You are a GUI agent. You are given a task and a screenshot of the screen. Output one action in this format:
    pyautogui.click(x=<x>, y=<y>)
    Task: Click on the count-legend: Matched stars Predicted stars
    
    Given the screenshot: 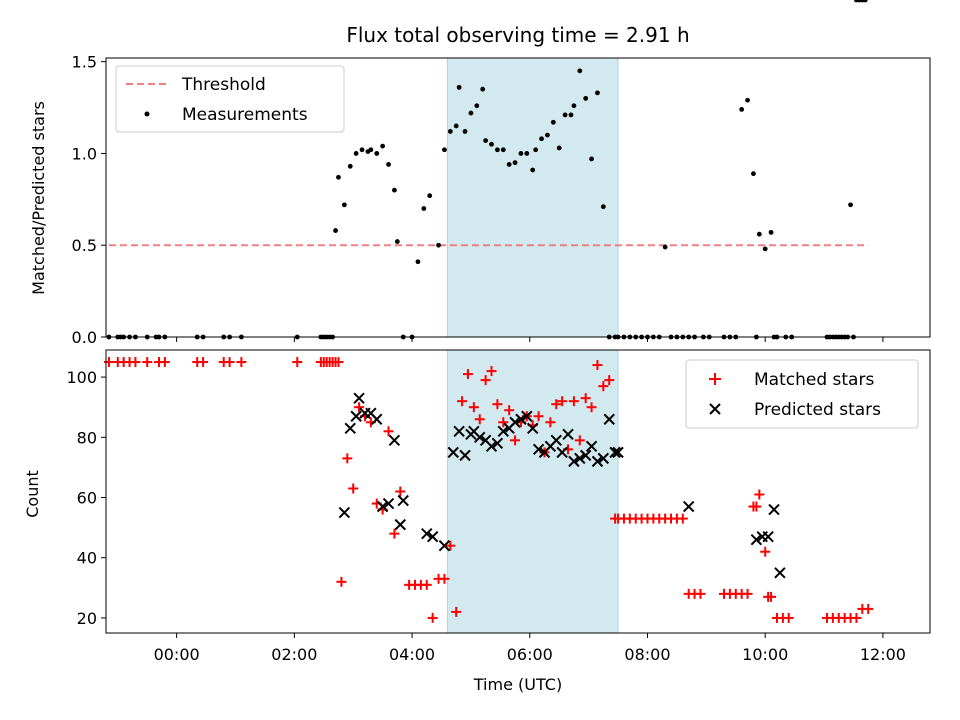 What is the action you would take?
    pyautogui.click(x=802, y=394)
    